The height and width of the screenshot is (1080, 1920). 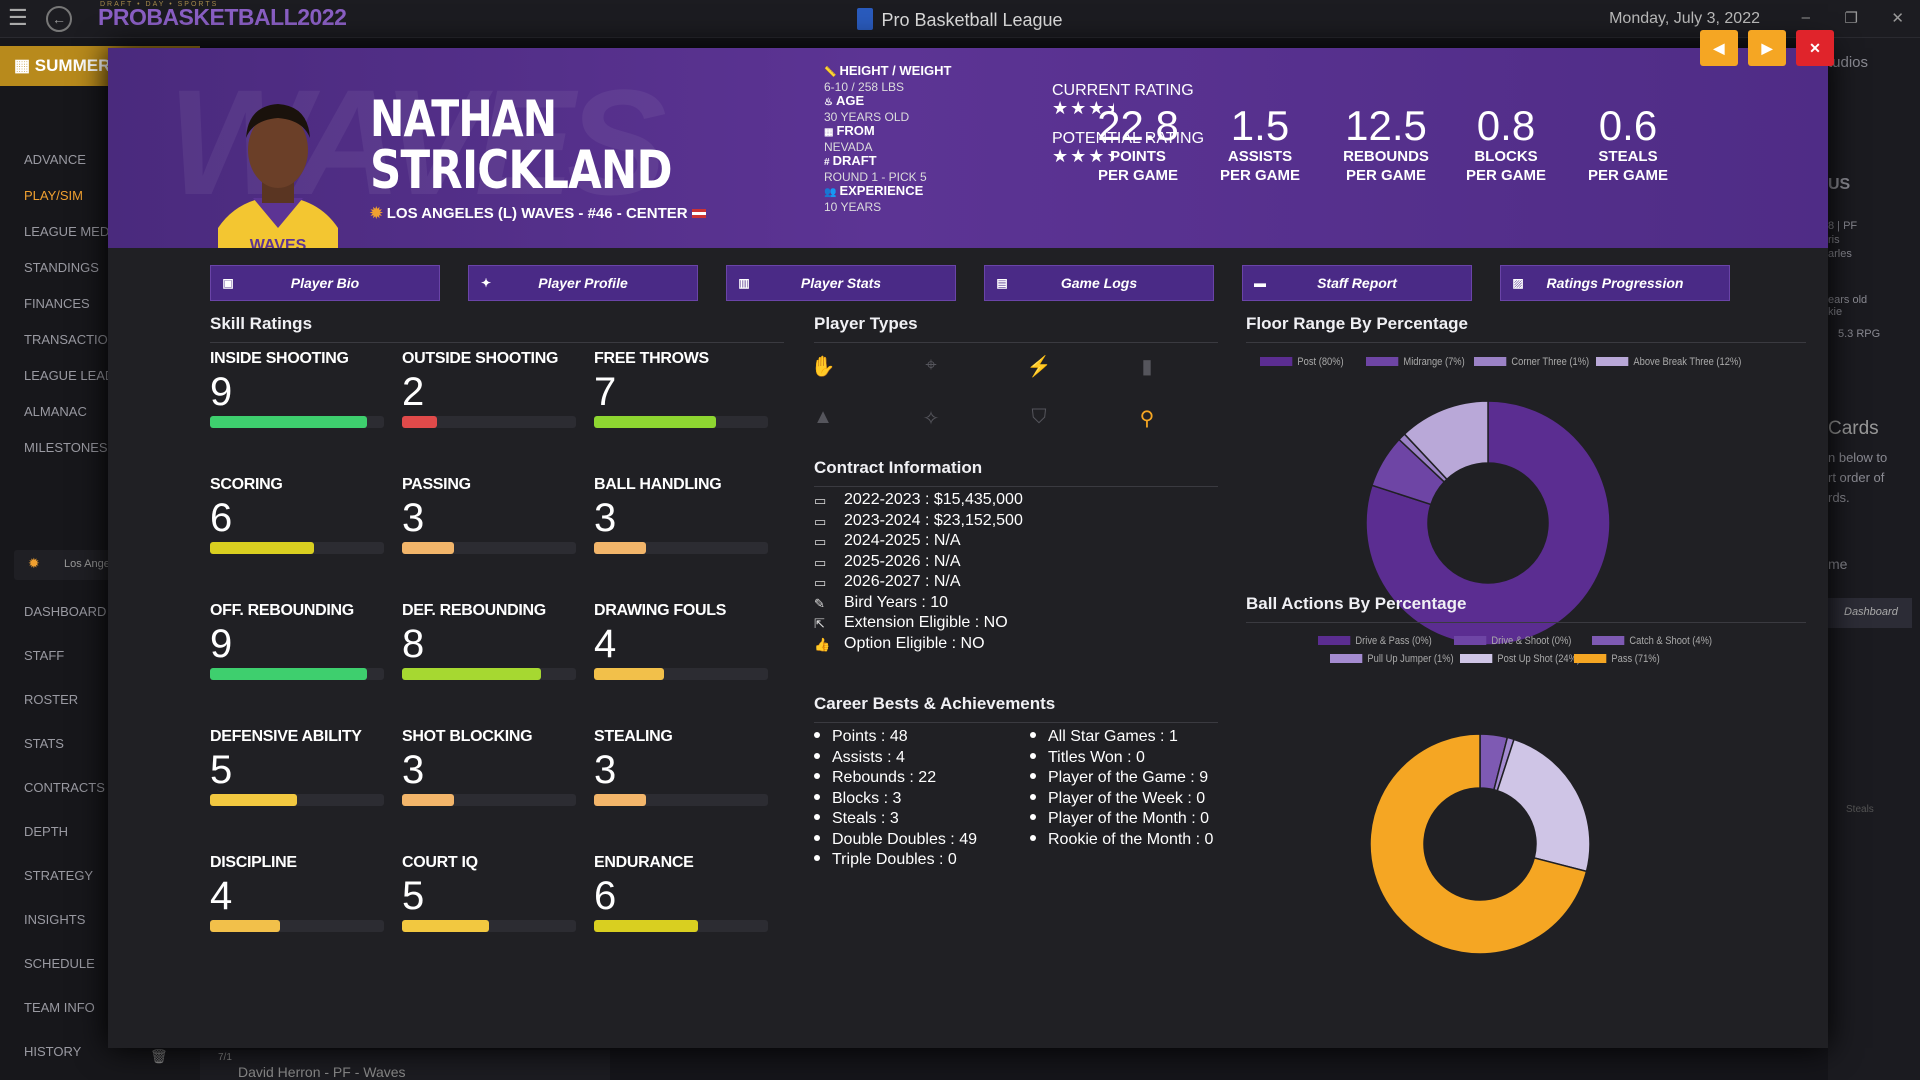 I want to click on bio-item: ♨ AGE 30 YEARS OLD, so click(x=866, y=109).